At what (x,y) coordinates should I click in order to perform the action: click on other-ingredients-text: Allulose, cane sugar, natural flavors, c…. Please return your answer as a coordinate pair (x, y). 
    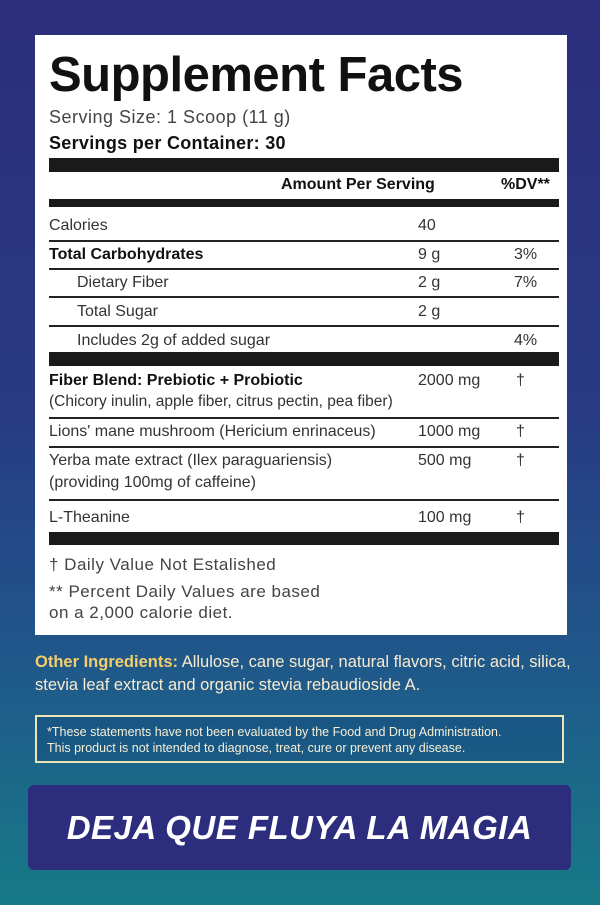
    Looking at the image, I should click on (303, 673).